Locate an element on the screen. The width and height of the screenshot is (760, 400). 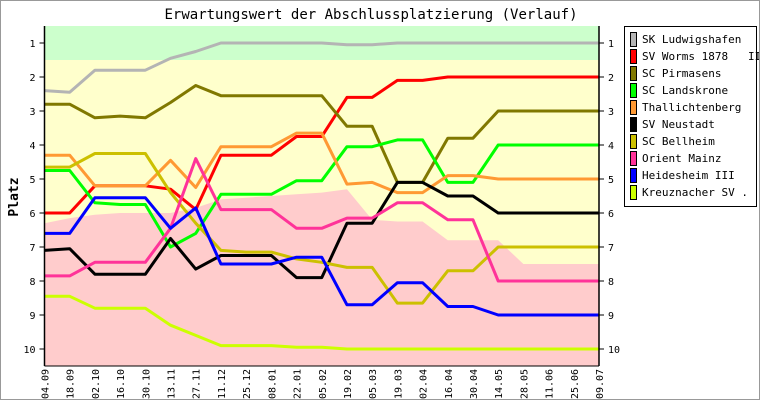
x-tick-label: 18.09 is located at coordinates (71, 384).